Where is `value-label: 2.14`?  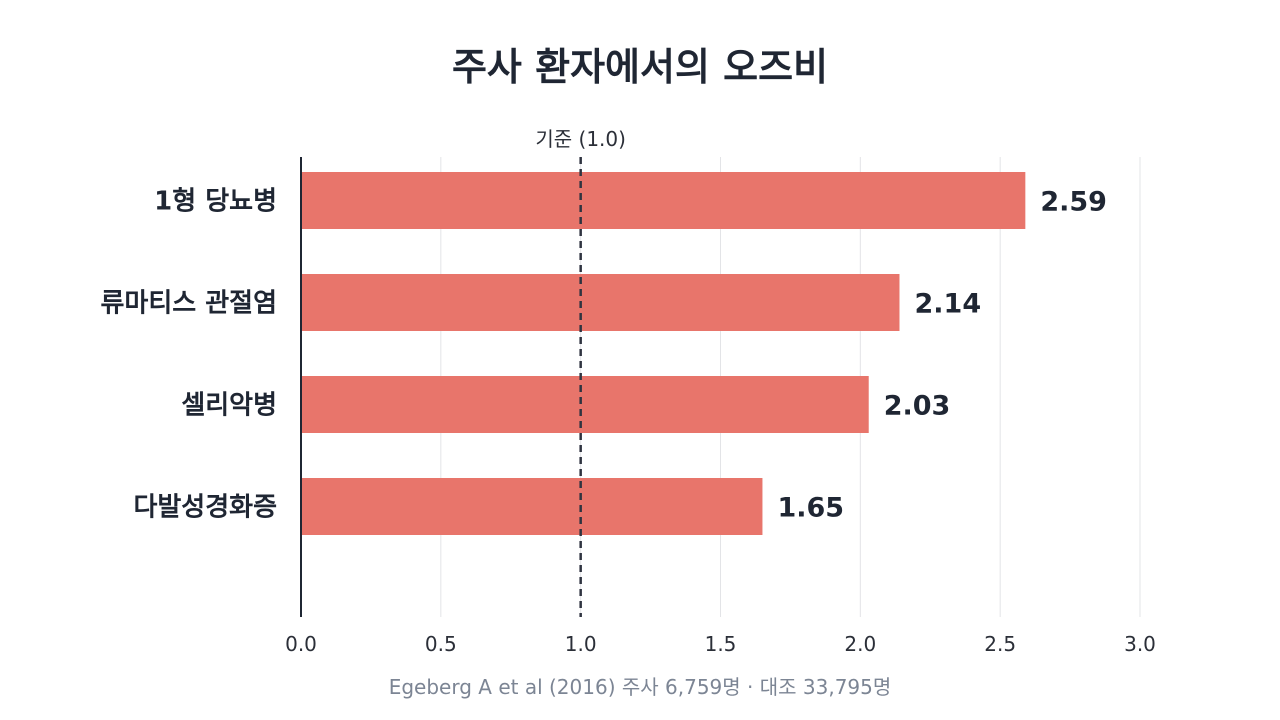
value-label: 2.14 is located at coordinates (947, 304).